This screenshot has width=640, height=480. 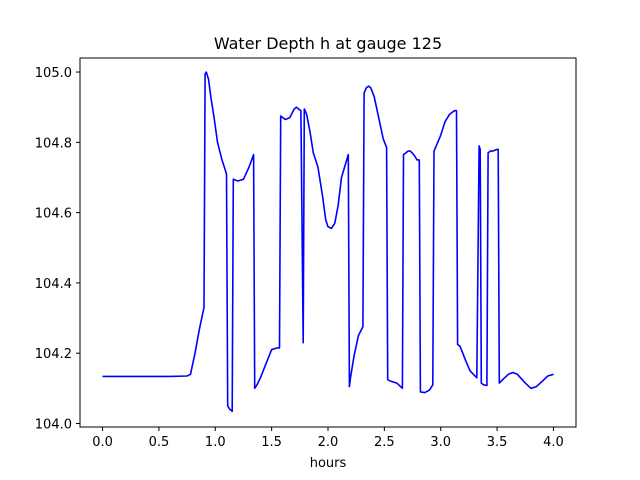 What do you see at coordinates (53, 354) in the screenshot?
I see `y-tick-label: 104.2` at bounding box center [53, 354].